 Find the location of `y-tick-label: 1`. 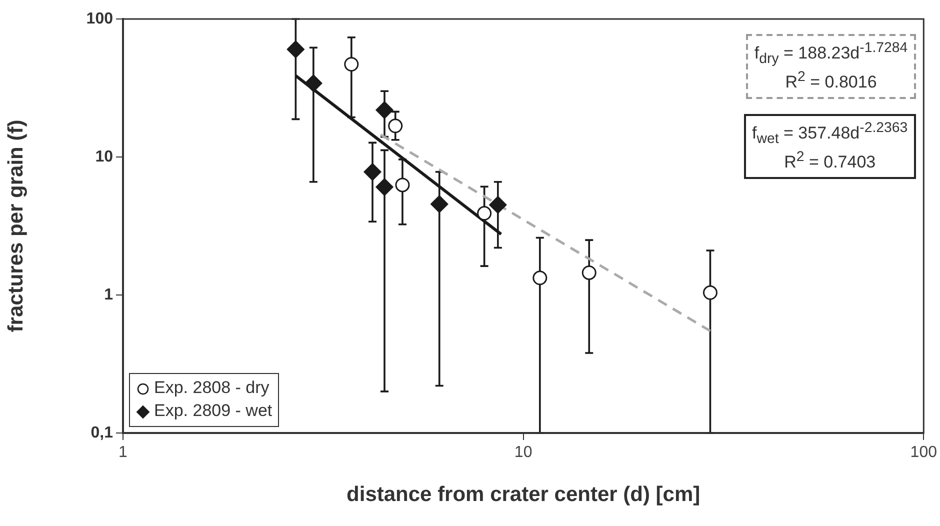

y-tick-label: 1 is located at coordinates (109, 295).